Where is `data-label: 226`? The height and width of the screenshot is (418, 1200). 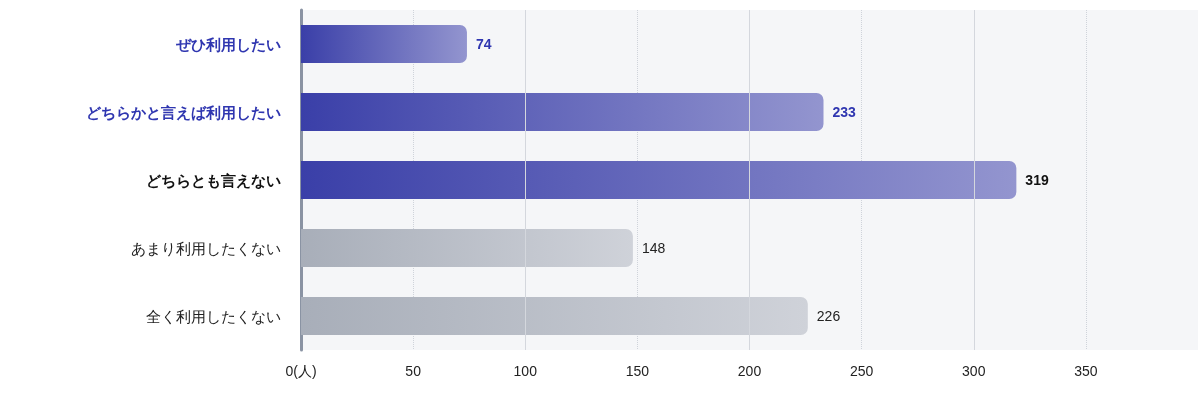 data-label: 226 is located at coordinates (828, 316).